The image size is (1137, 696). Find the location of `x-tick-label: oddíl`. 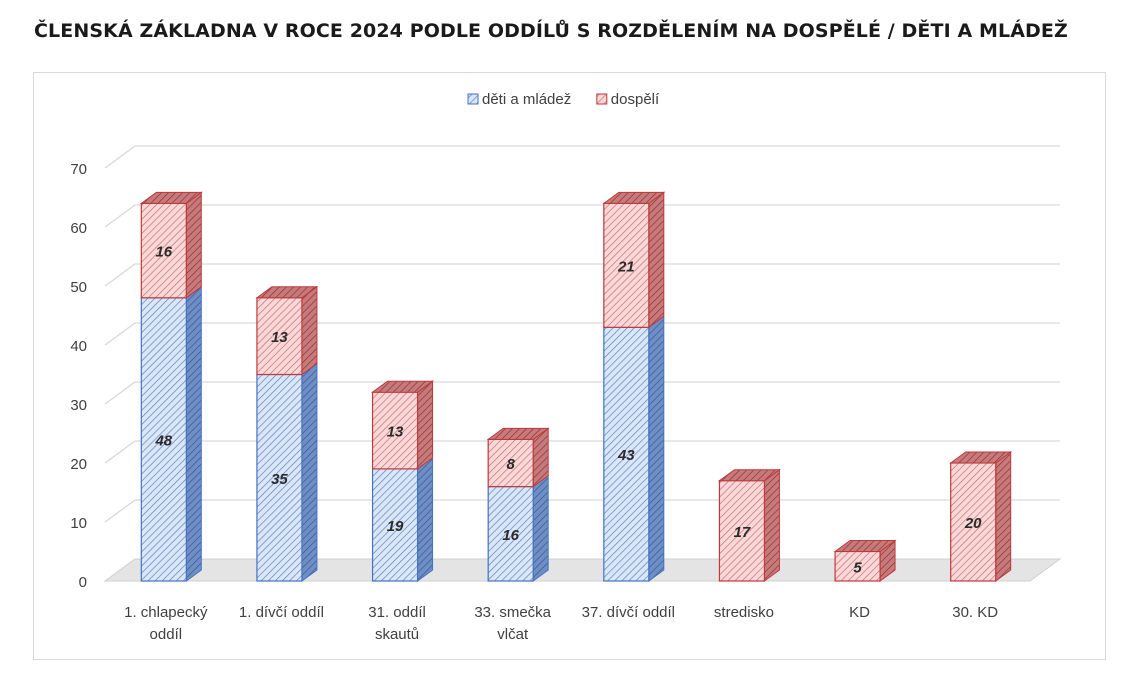

x-tick-label: oddíl is located at coordinates (166, 634).